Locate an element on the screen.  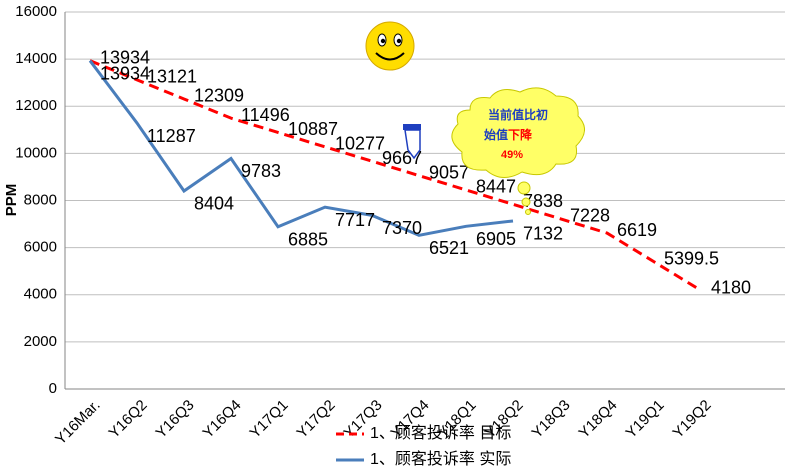
x-tick-label: Y16Q2 is located at coordinates (128, 419).